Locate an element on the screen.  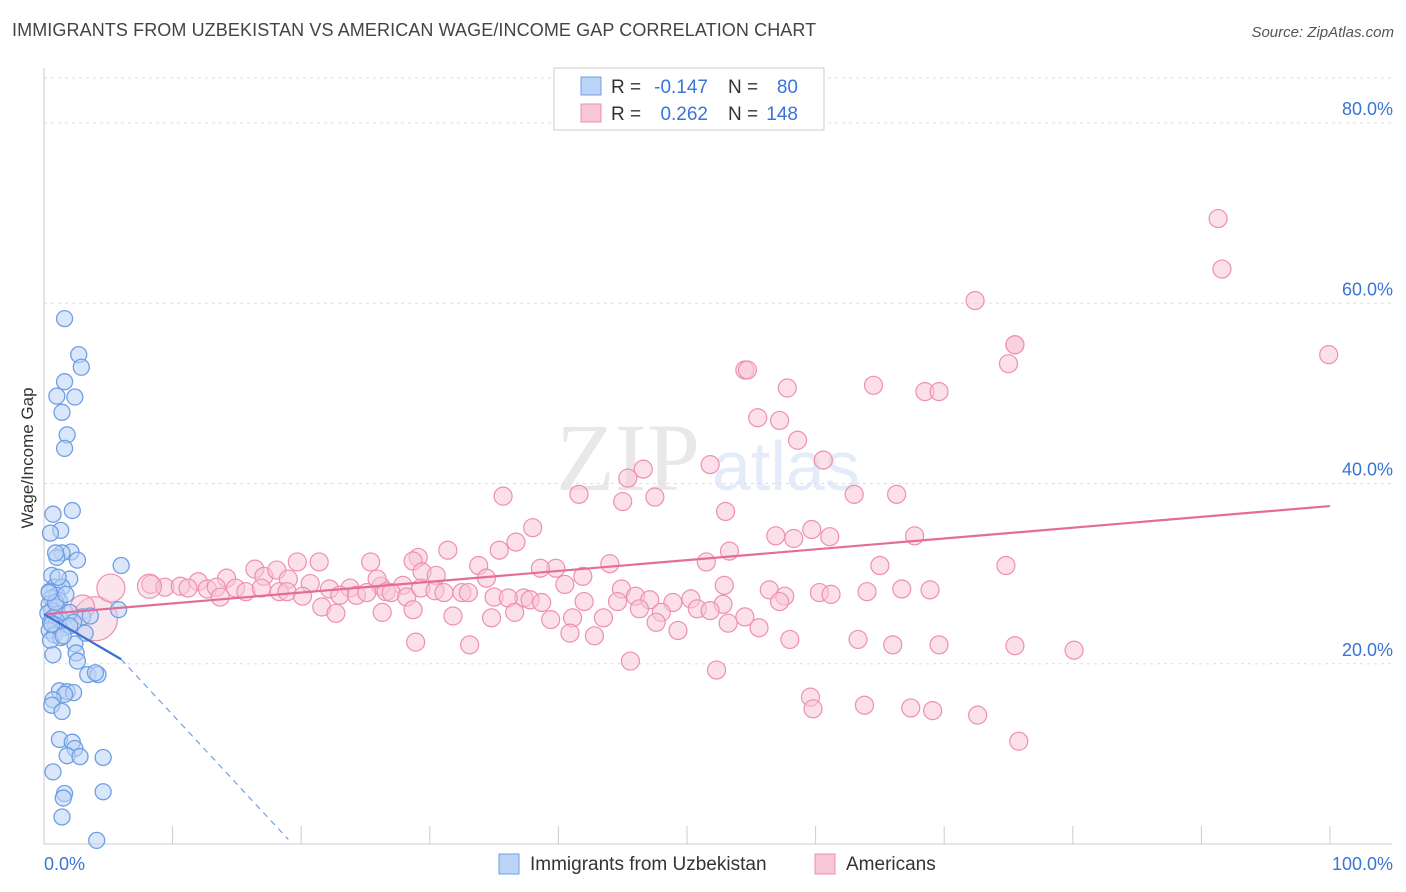
legend-swatch-pink is located at coordinates (591, 113).